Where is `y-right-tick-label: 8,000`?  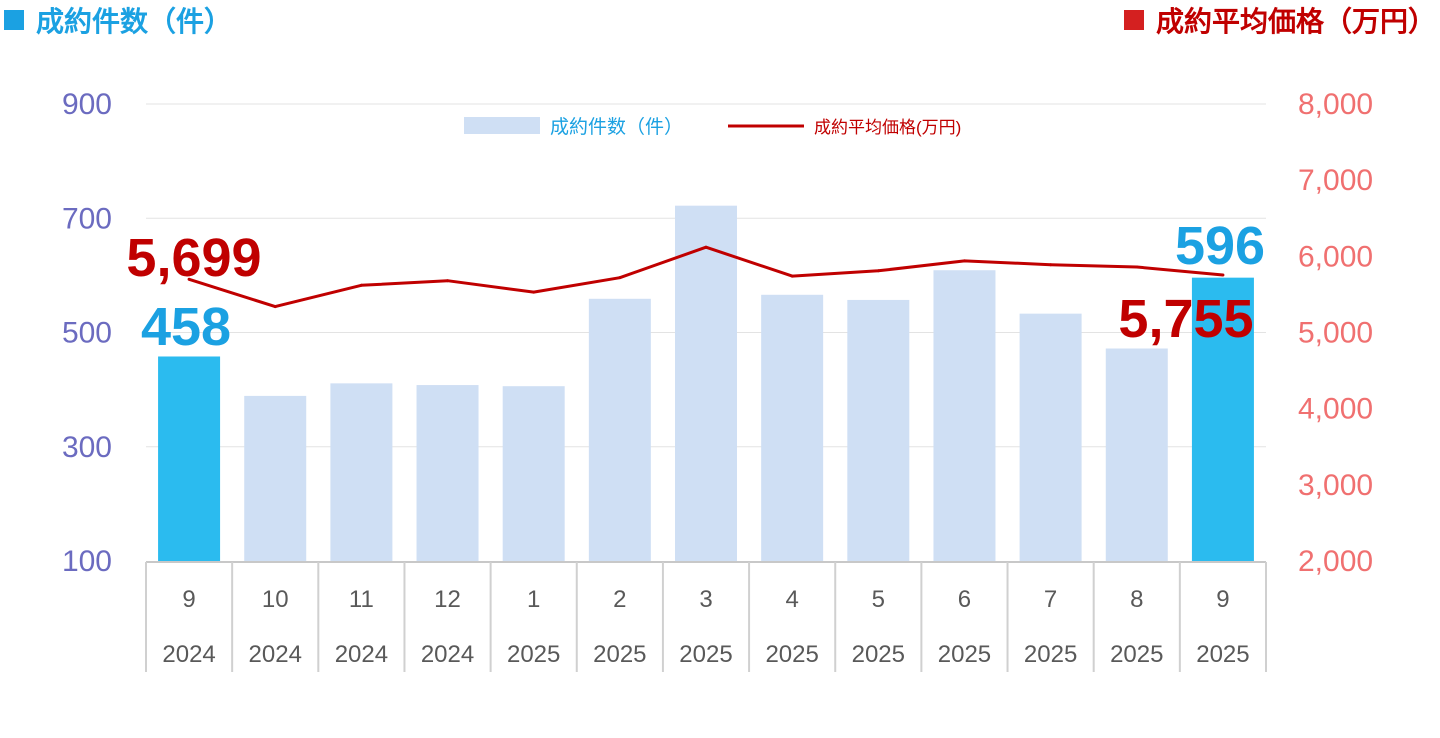 y-right-tick-label: 8,000 is located at coordinates (1335, 104).